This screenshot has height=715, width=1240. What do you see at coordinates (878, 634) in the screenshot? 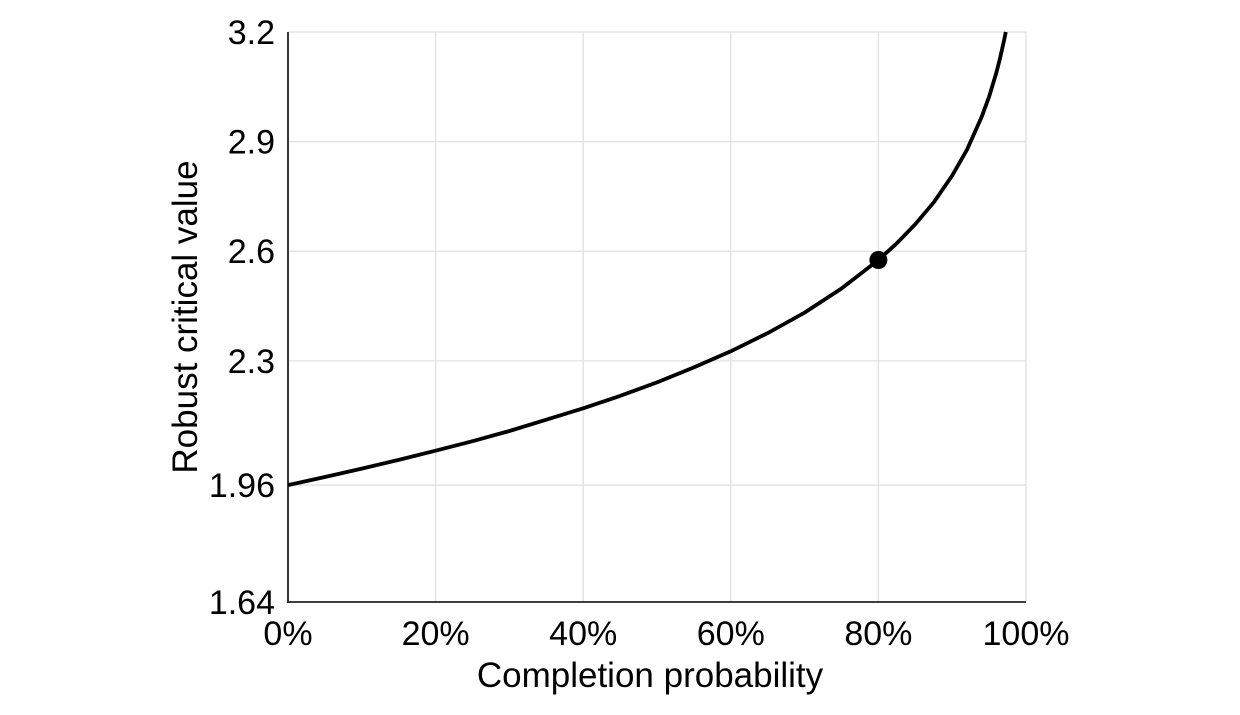
I see `x-tick-label: 80%` at bounding box center [878, 634].